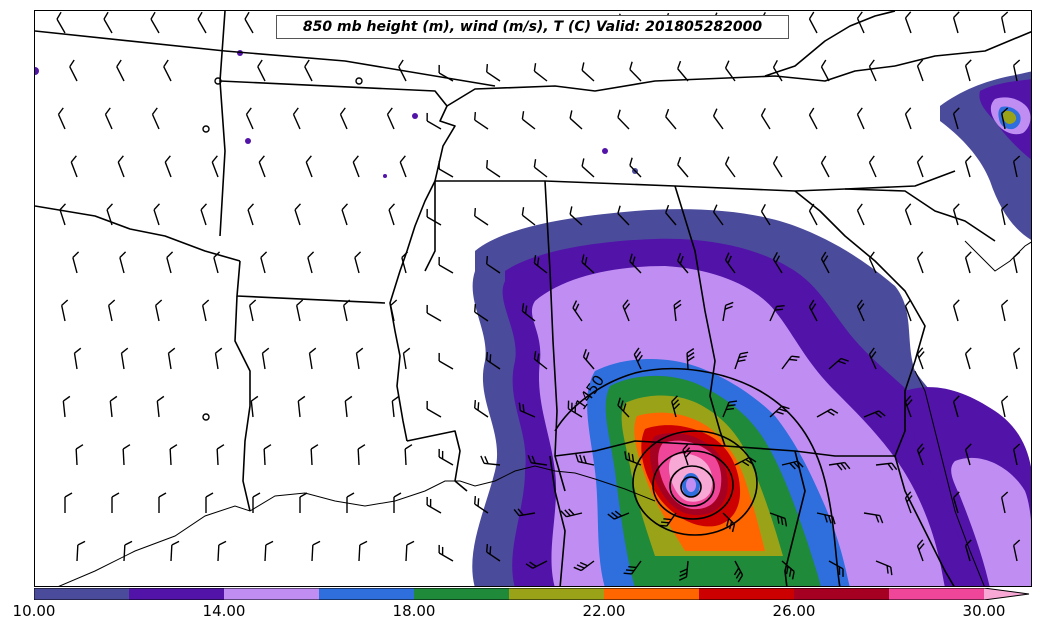 The image size is (1041, 633). I want to click on colorbar-tick-label: 14.00, so click(224, 611).